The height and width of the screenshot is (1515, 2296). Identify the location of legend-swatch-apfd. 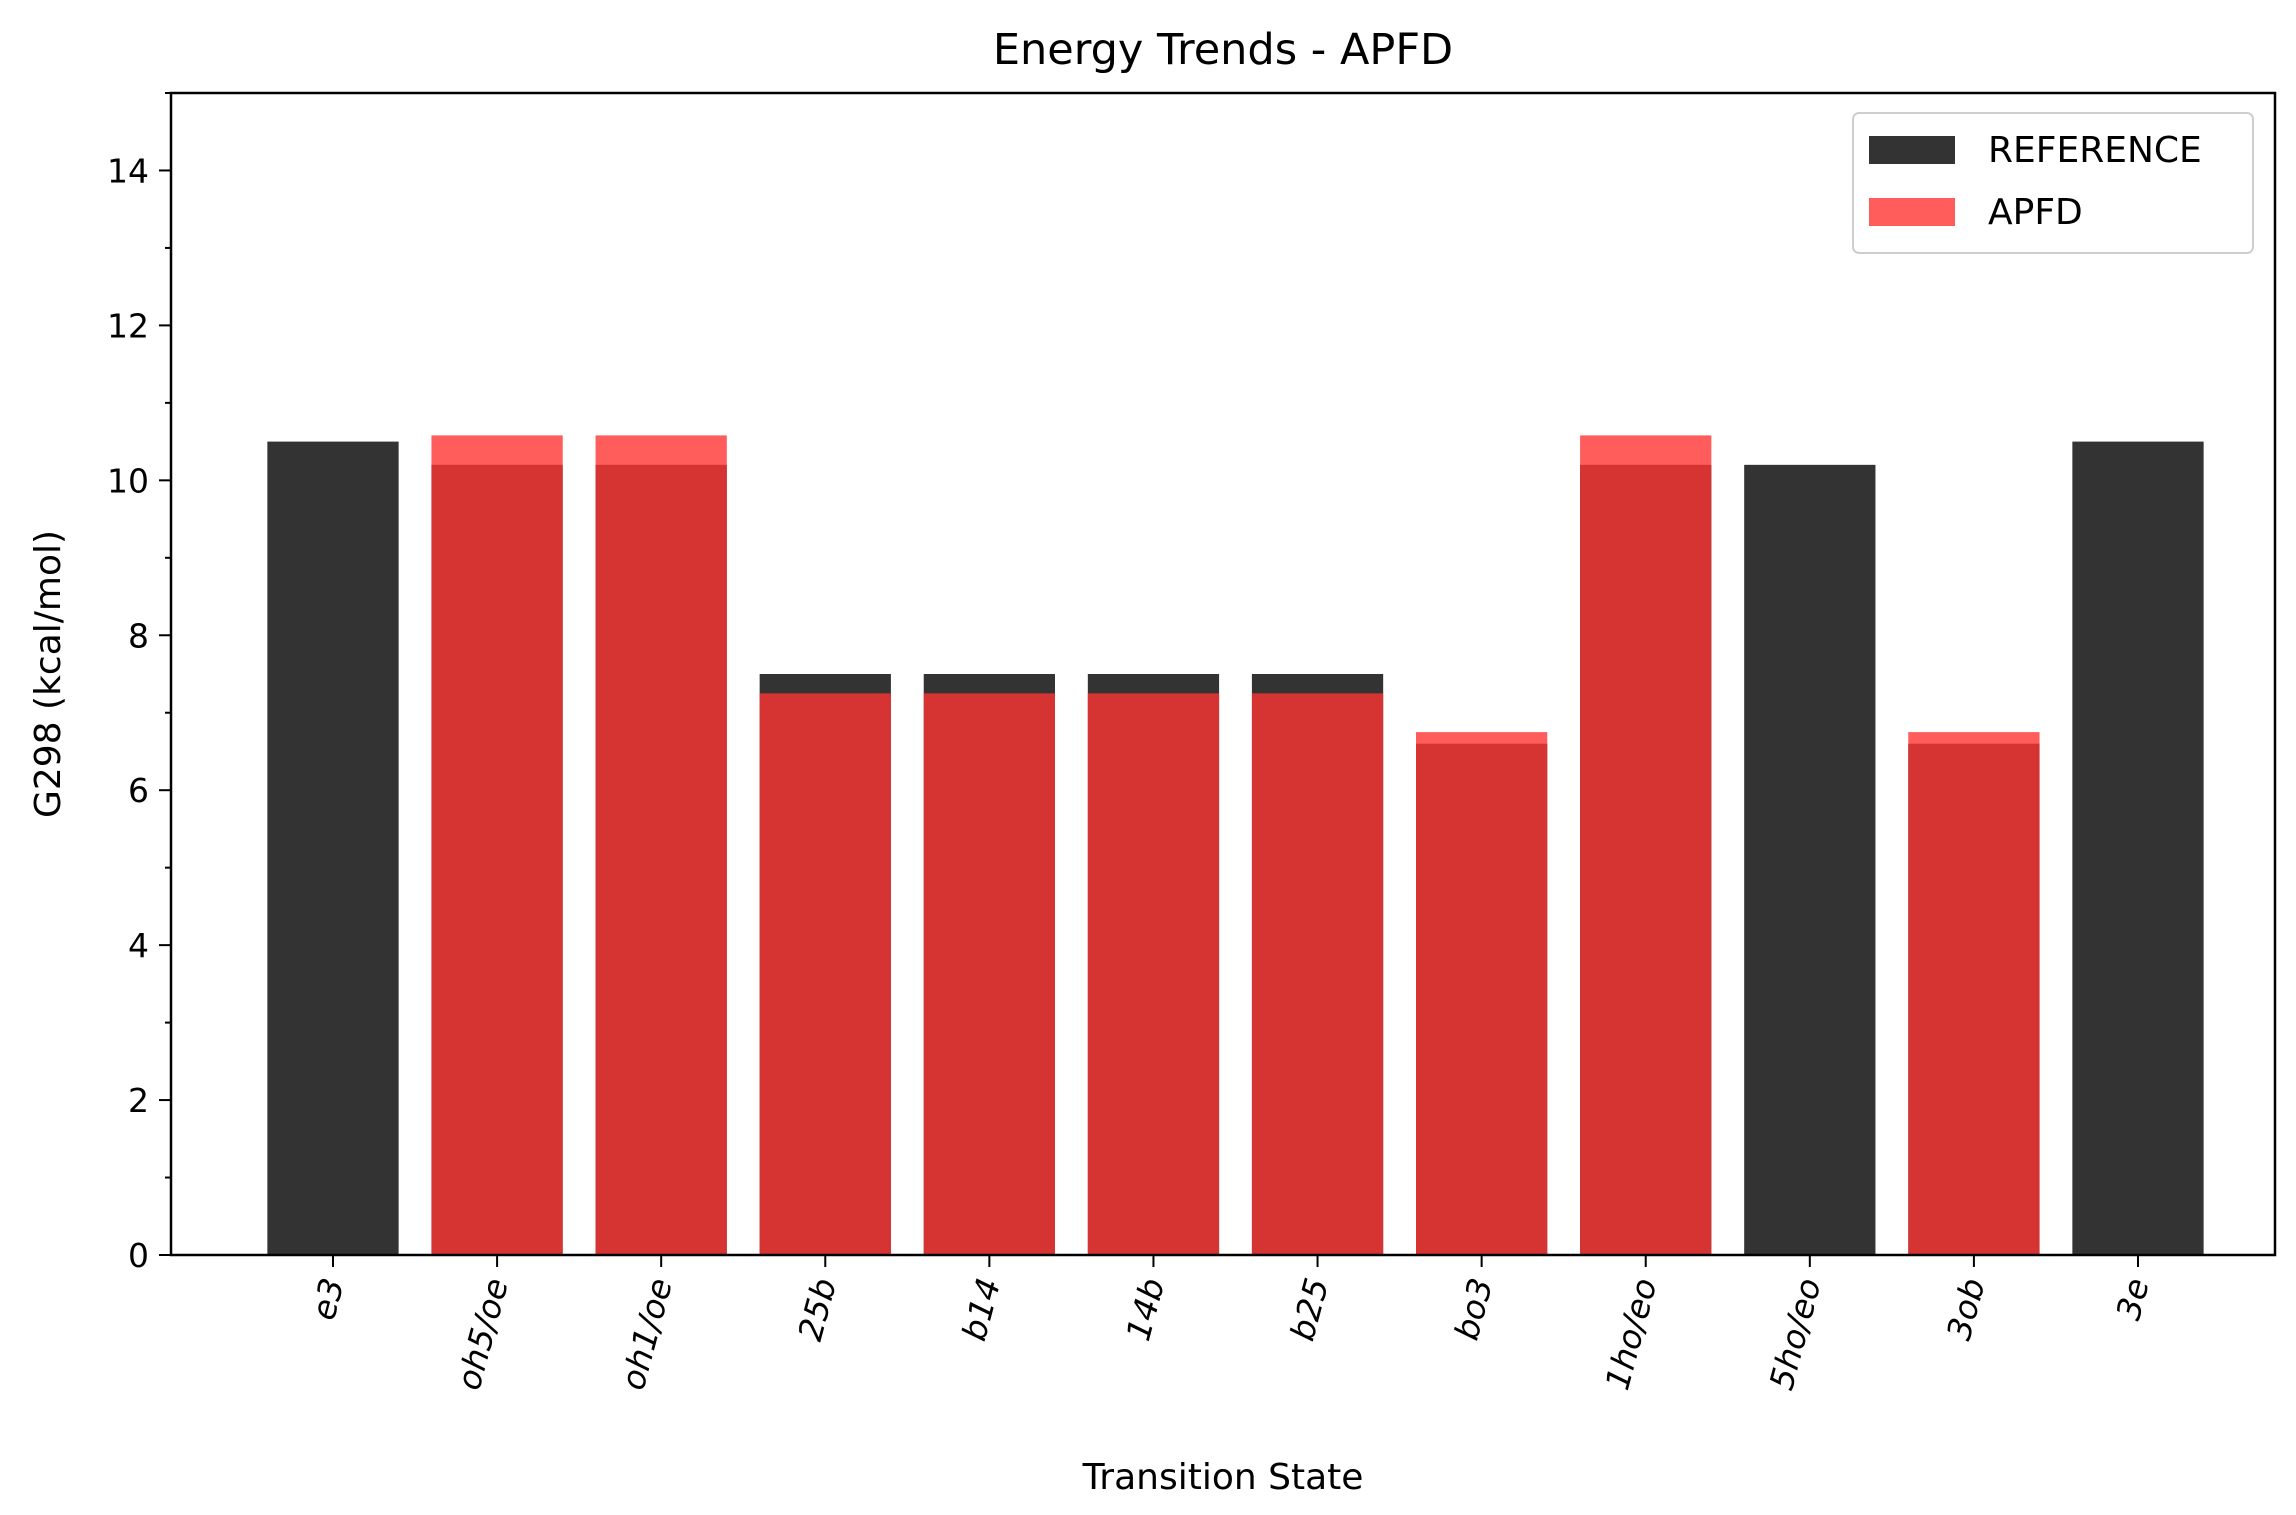
(1912, 212).